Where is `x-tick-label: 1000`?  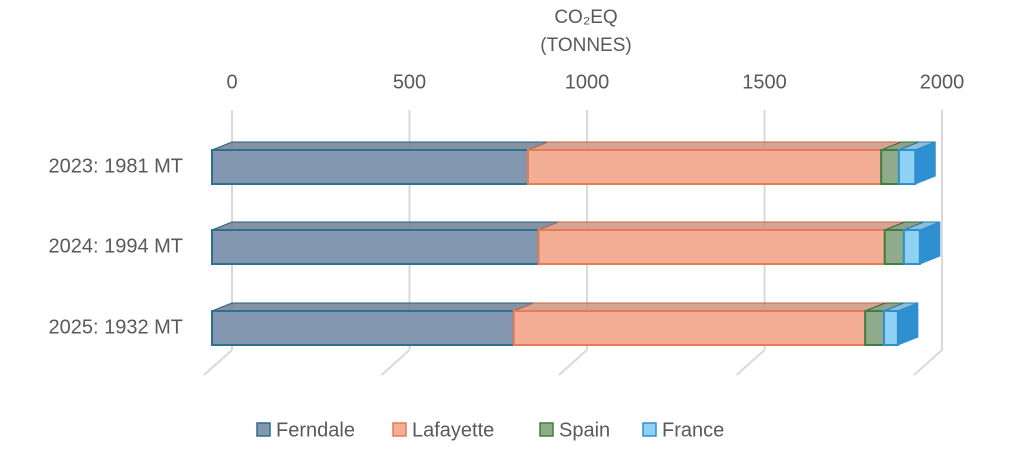 x-tick-label: 1000 is located at coordinates (587, 82).